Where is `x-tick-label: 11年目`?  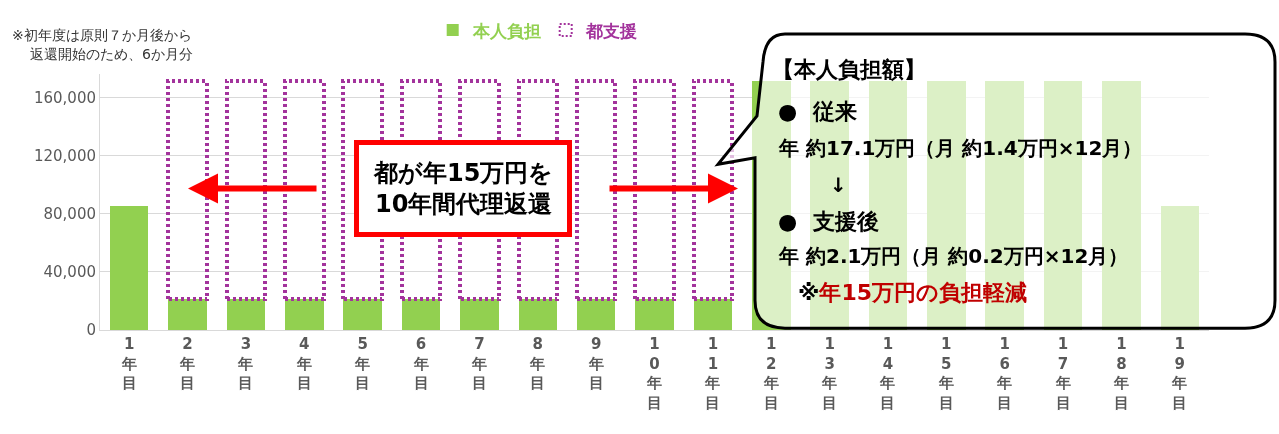 x-tick-label: 11年目 is located at coordinates (712, 373).